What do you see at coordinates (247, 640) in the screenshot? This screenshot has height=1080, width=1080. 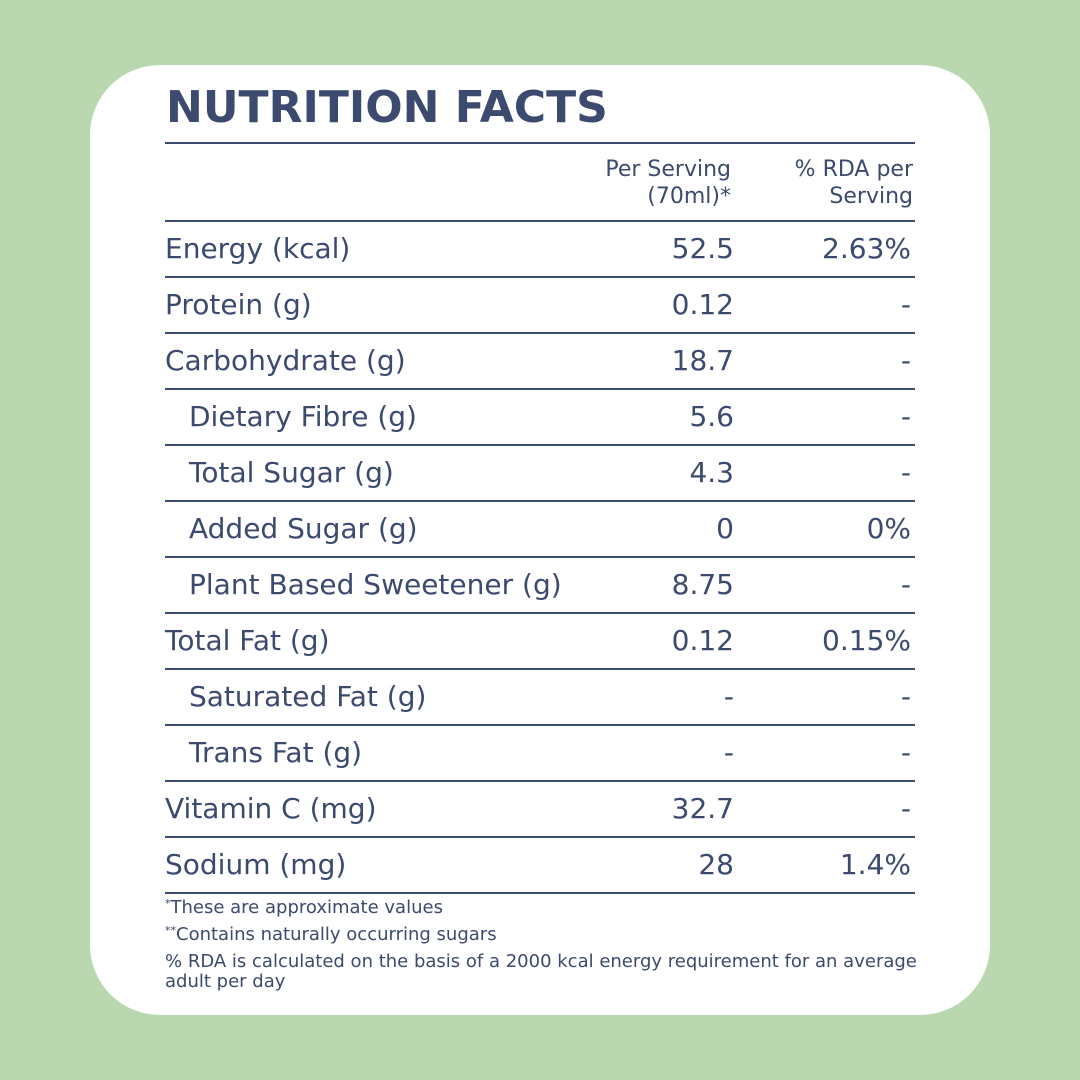 I see `nutrient-label: Total Fat (g)` at bounding box center [247, 640].